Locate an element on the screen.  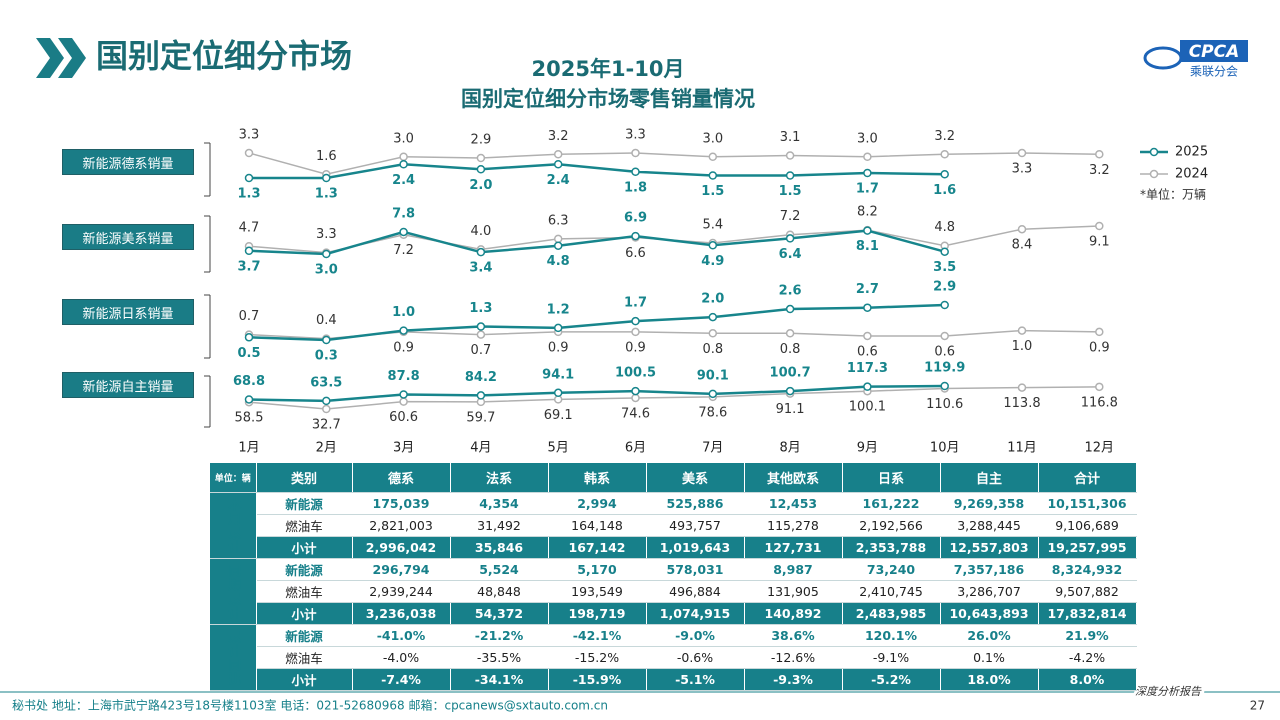
value-label: 3.4 is located at coordinates (480, 268).